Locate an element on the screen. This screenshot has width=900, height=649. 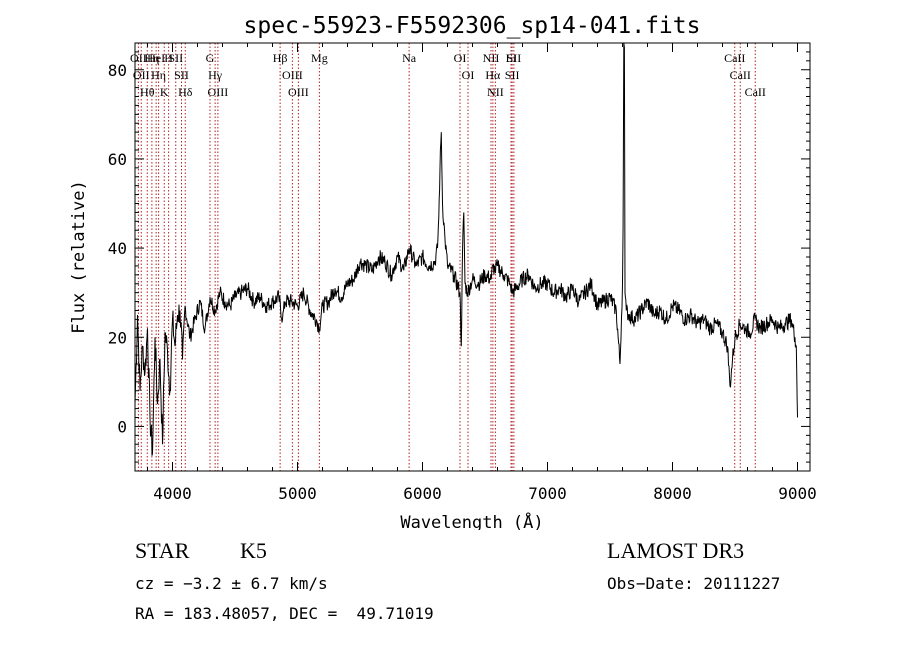
redshift-value: cz = −3.2 ± 6.7 km/s is located at coordinates (231, 583).